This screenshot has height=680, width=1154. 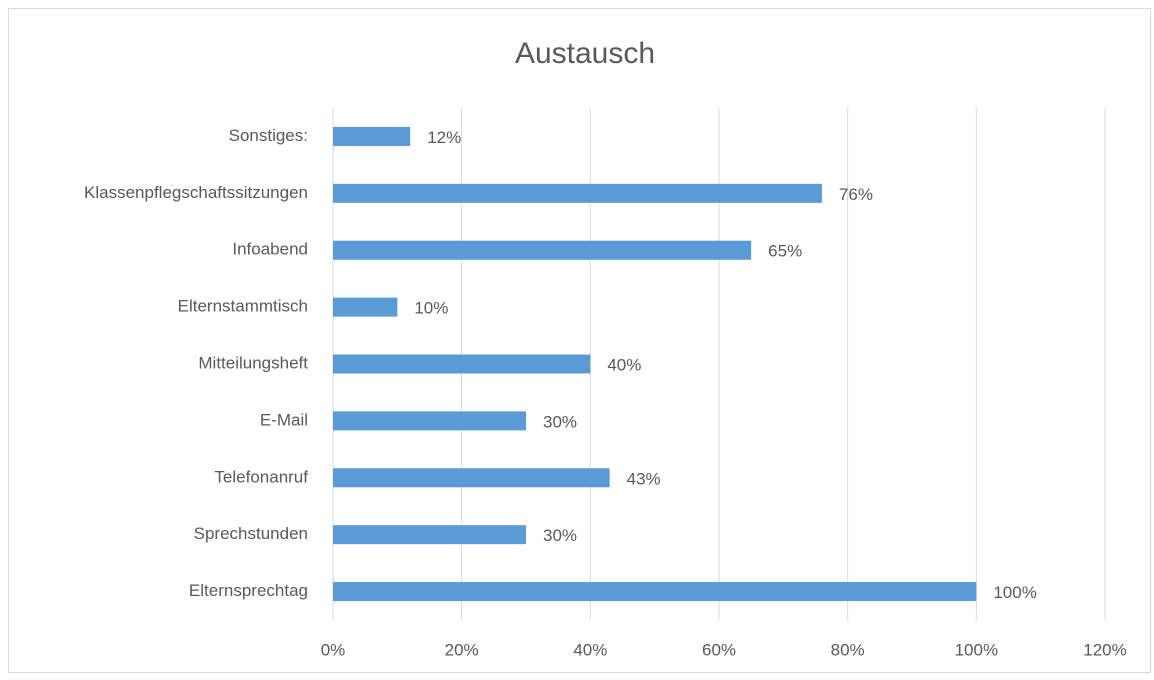 What do you see at coordinates (976, 649) in the screenshot?
I see `x-tick-label: 100%` at bounding box center [976, 649].